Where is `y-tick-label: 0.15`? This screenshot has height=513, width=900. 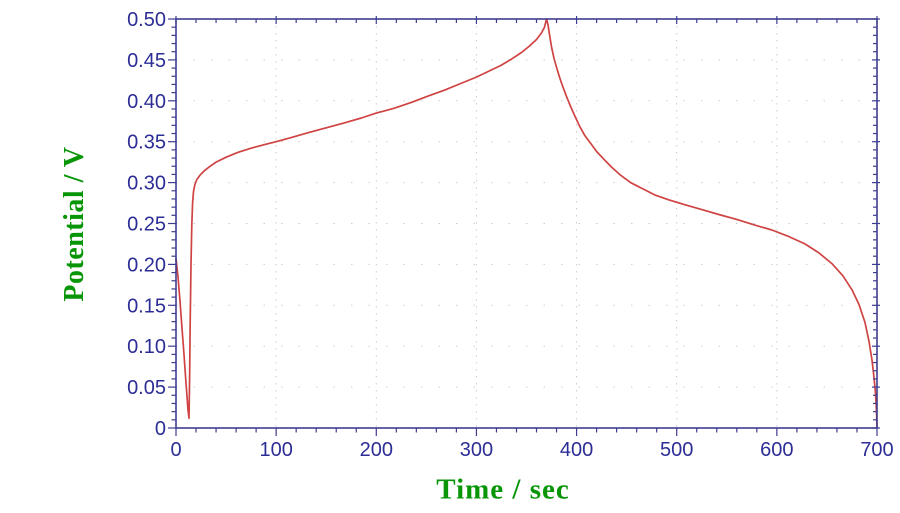 y-tick-label: 0.15 is located at coordinates (146, 306).